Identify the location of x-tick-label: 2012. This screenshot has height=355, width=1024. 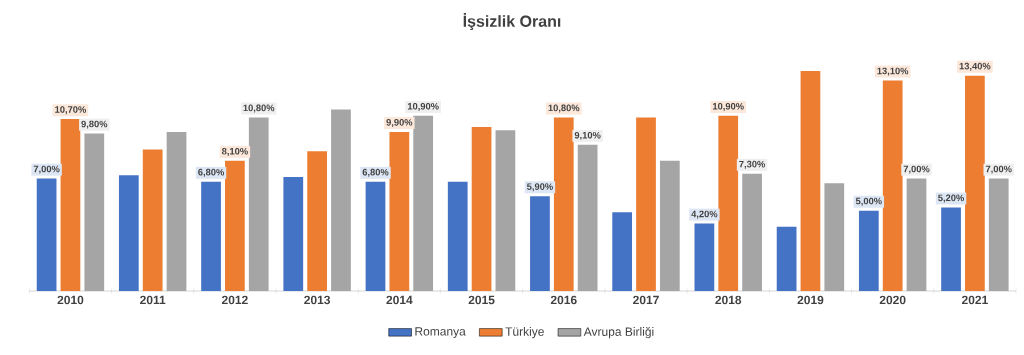
(234, 300).